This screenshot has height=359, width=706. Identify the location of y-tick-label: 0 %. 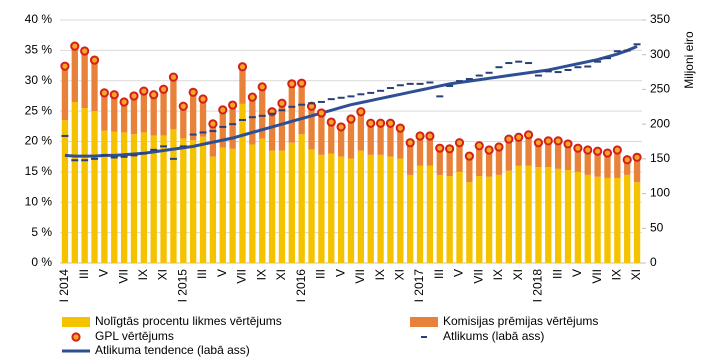
(41, 262).